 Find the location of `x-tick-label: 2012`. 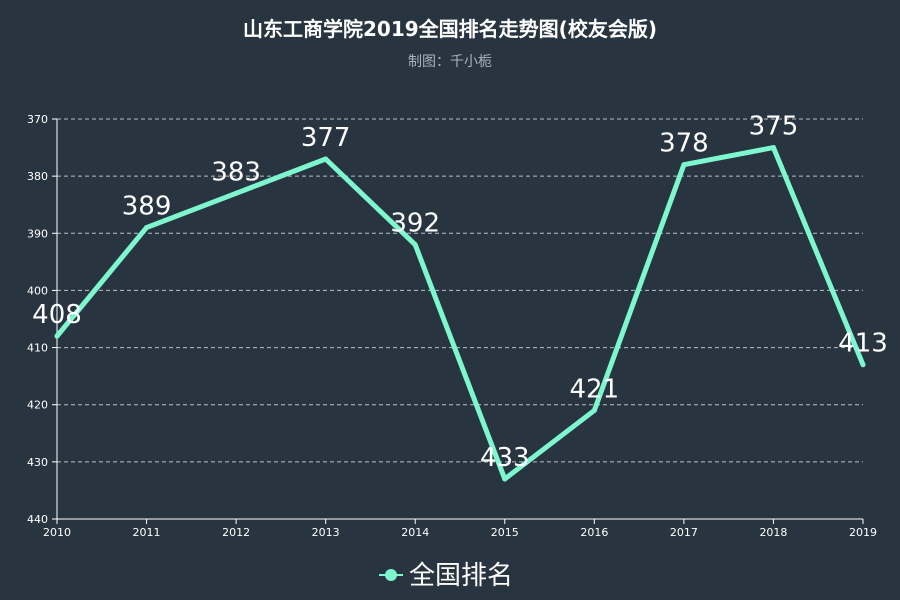

x-tick-label: 2012 is located at coordinates (236, 532).